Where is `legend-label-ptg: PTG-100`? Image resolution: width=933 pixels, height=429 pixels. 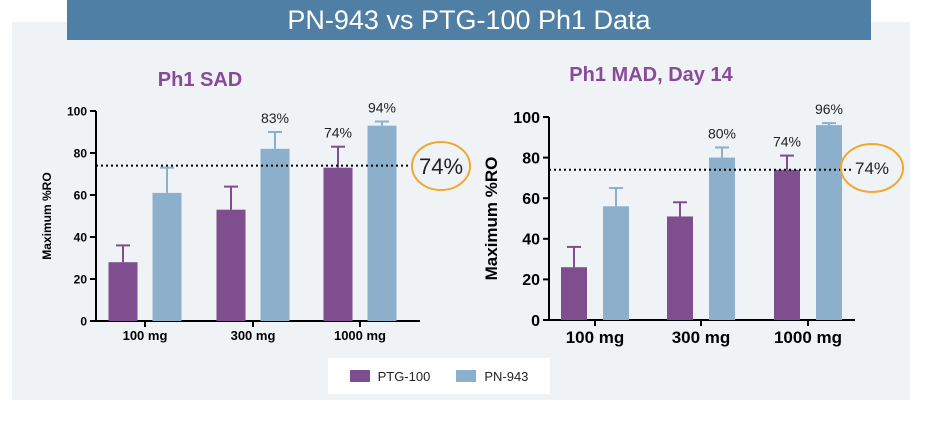 legend-label-ptg: PTG-100 is located at coordinates (404, 376).